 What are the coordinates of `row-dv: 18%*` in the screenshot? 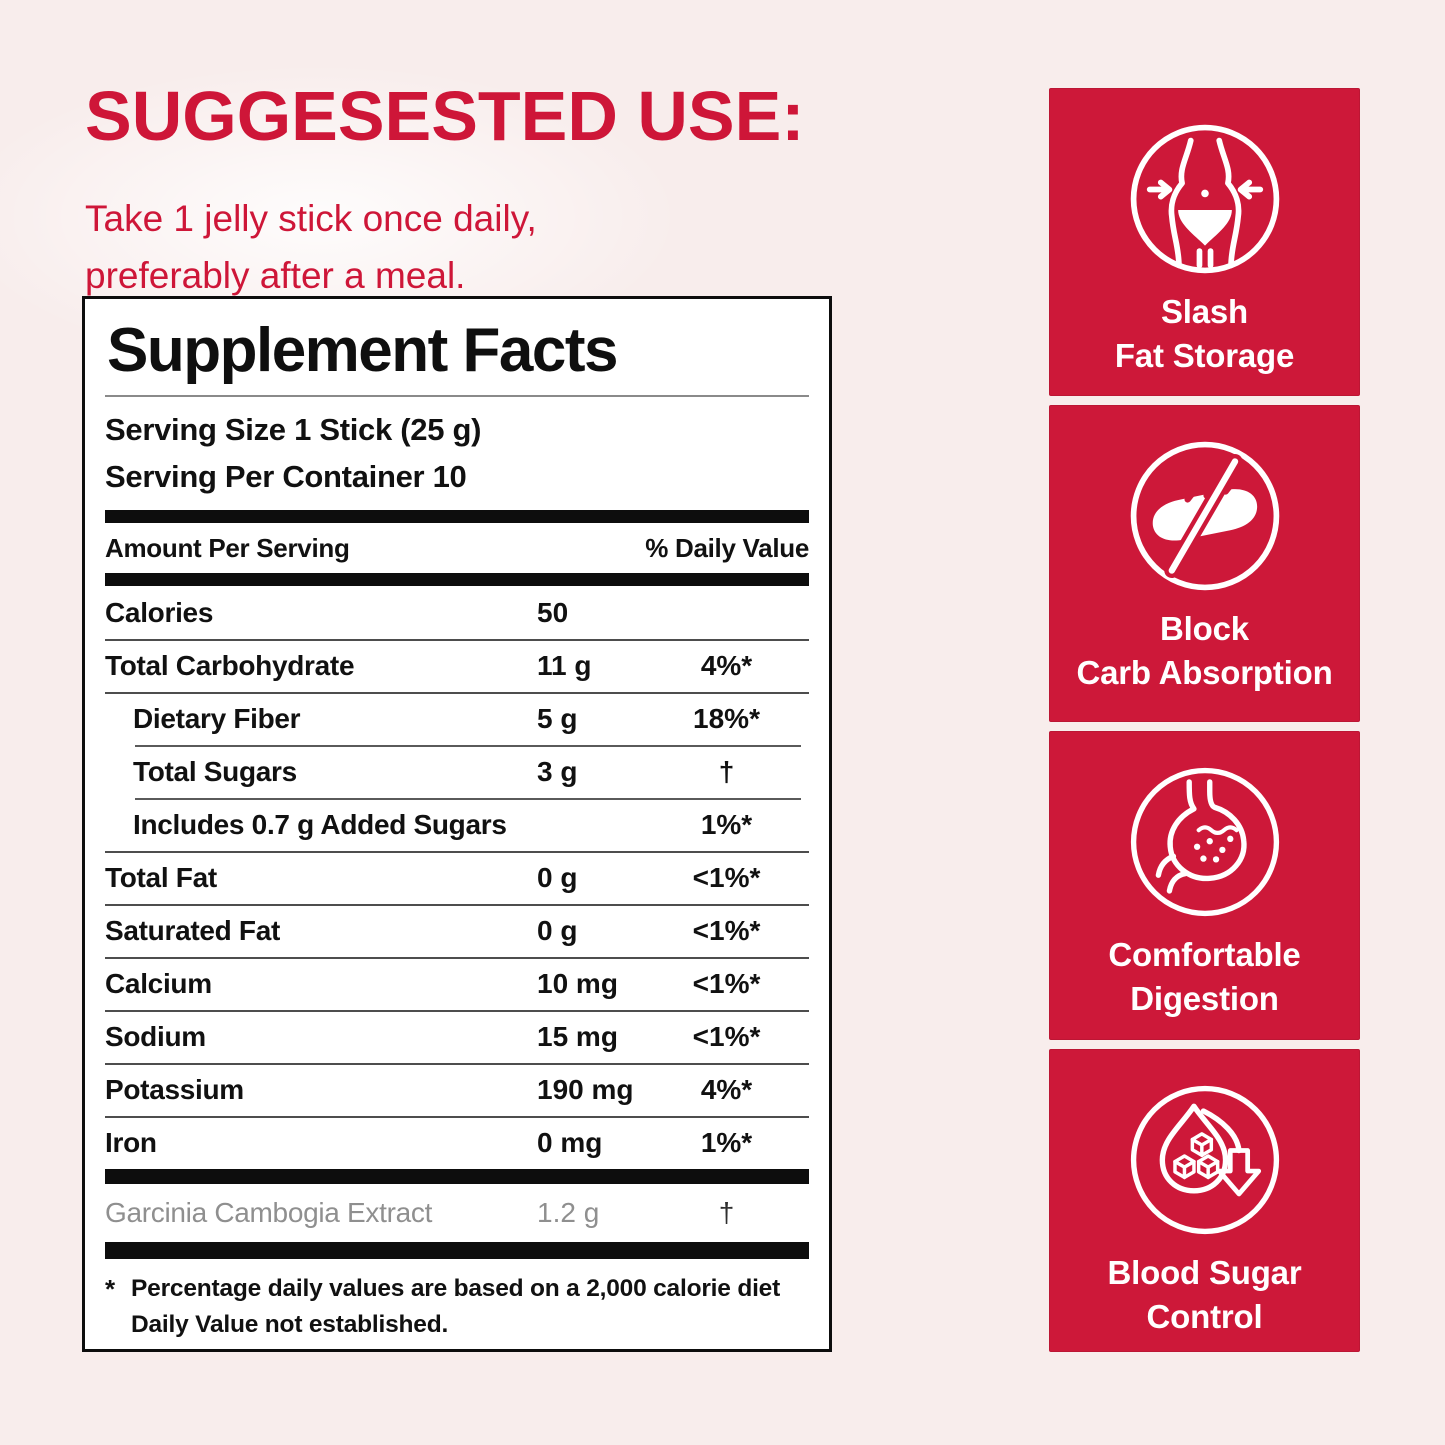 It's located at (726, 718).